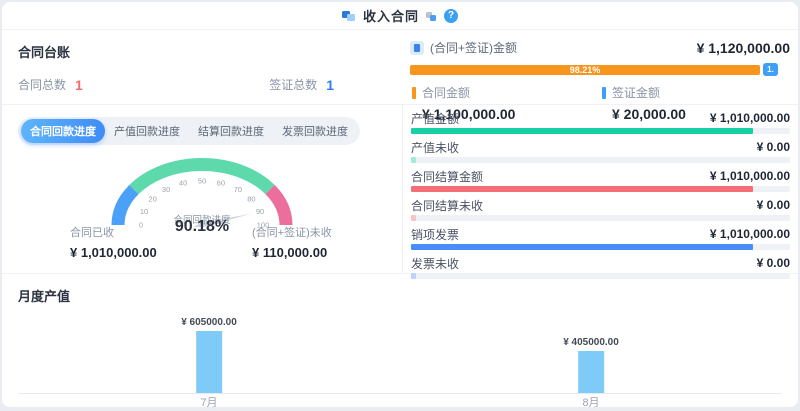 The height and width of the screenshot is (411, 800). I want to click on metric-label: 发票未收, so click(435, 263).